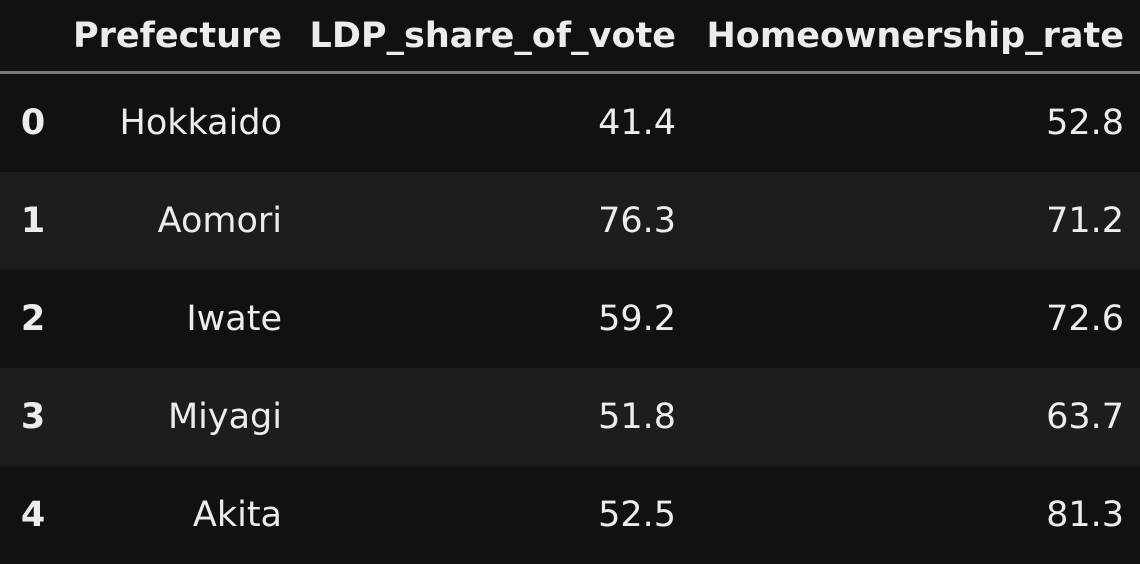  Describe the element at coordinates (637, 417) in the screenshot. I see `table-cell: 51.8` at that location.